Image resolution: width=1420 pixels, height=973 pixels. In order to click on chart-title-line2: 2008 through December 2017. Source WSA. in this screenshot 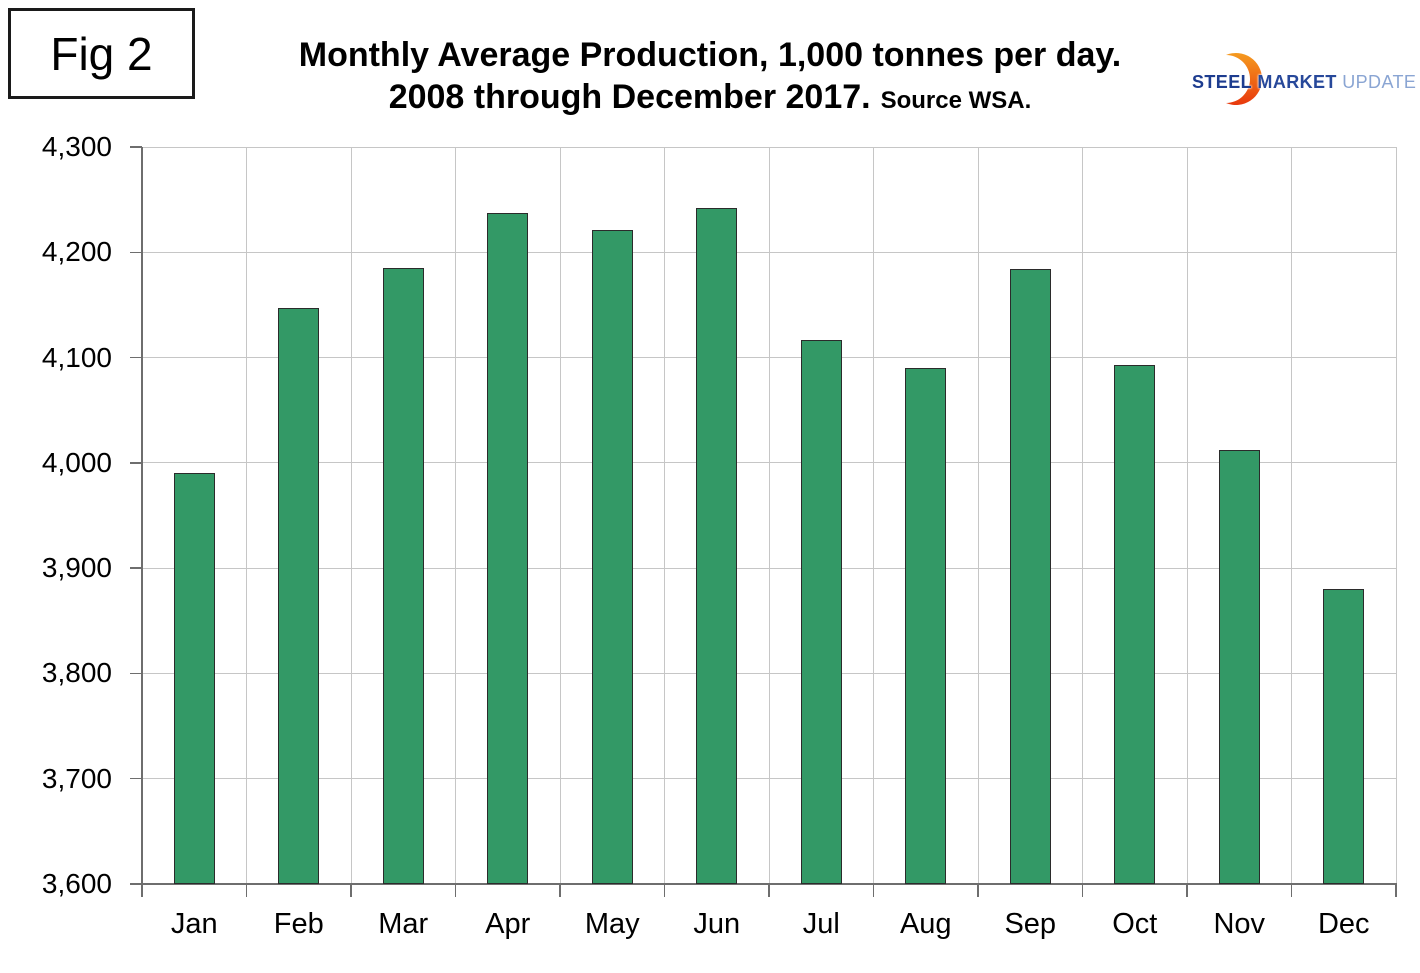, I will do `click(710, 99)`.